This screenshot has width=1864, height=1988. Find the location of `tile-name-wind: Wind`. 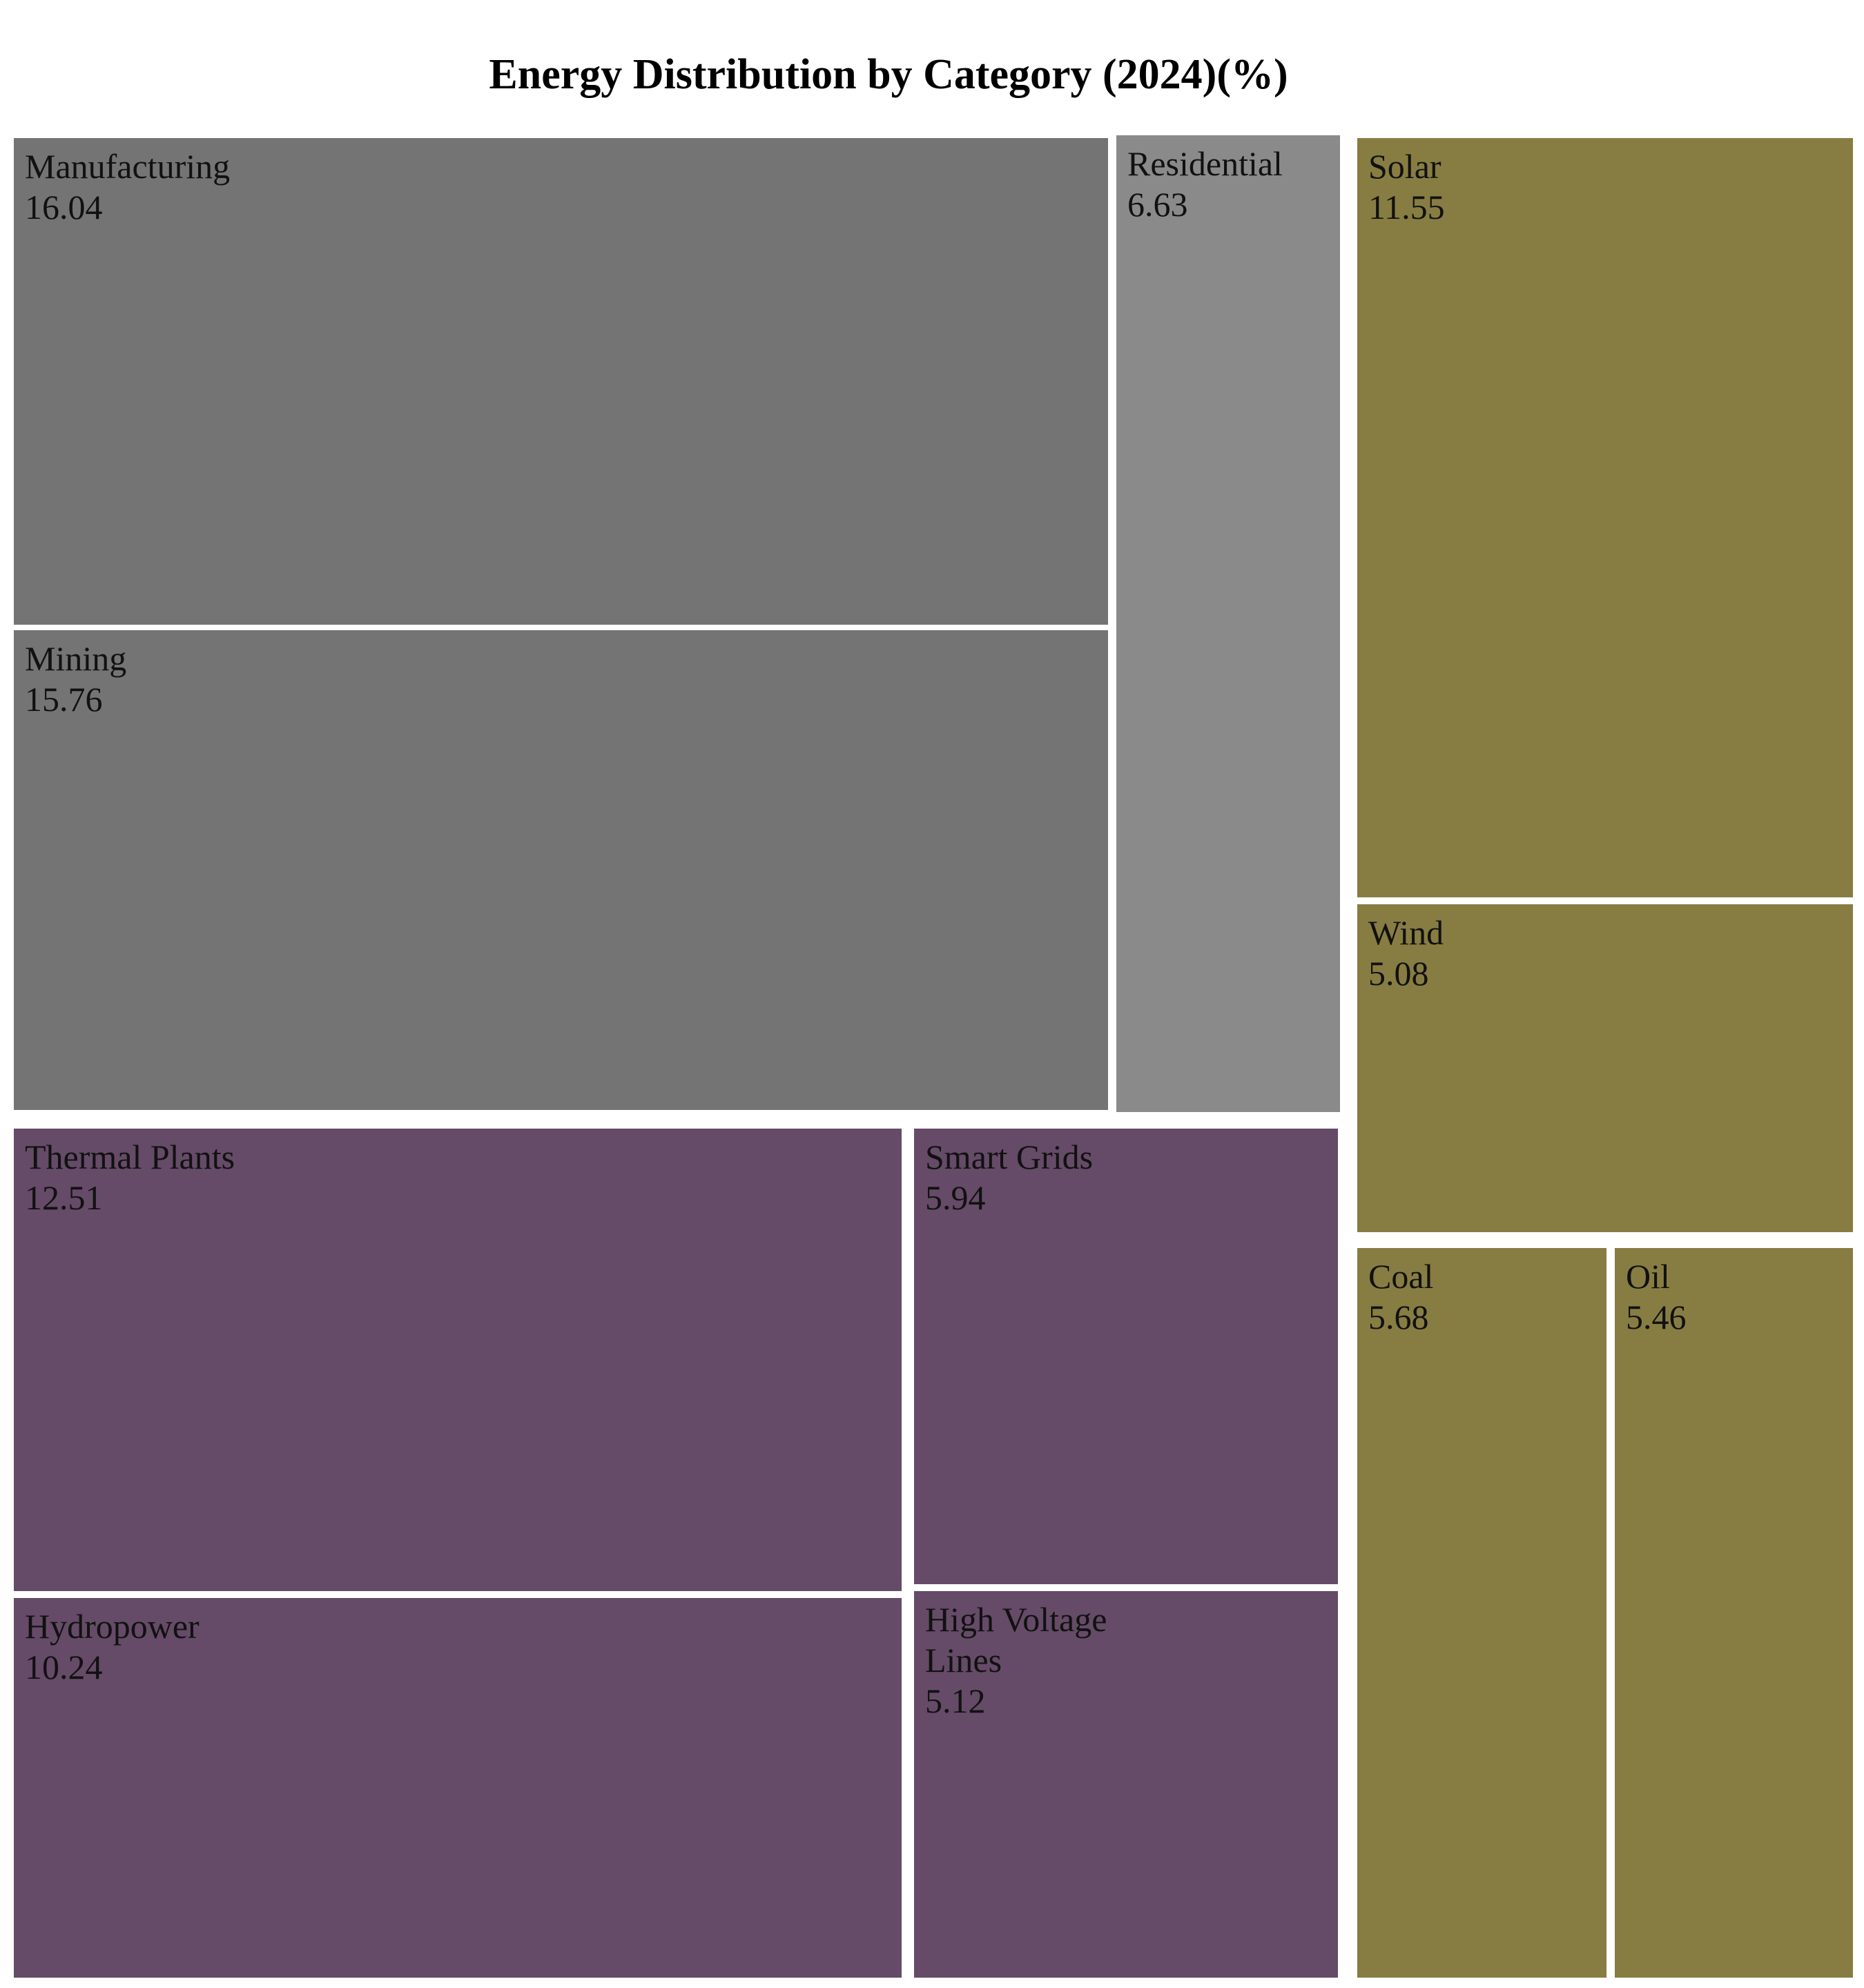

tile-name-wind: Wind is located at coordinates (1406, 932).